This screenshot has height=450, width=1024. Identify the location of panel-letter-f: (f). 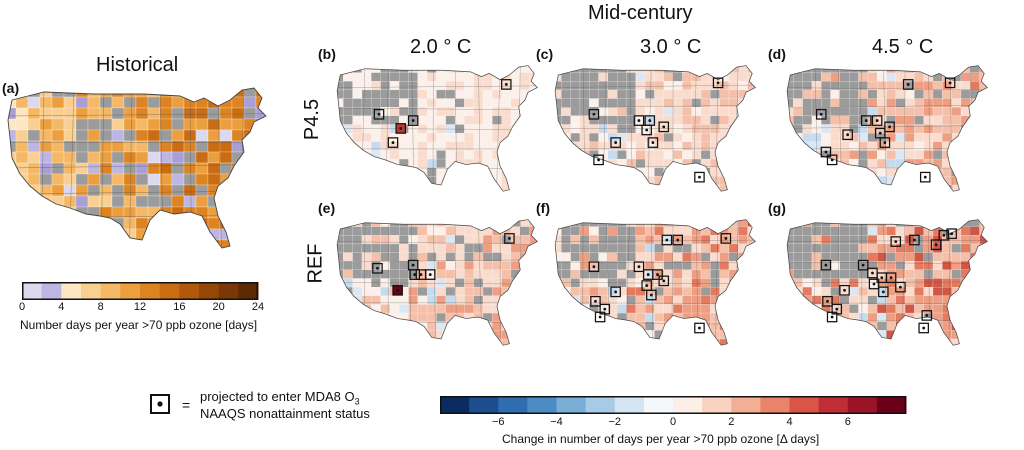
(543, 208).